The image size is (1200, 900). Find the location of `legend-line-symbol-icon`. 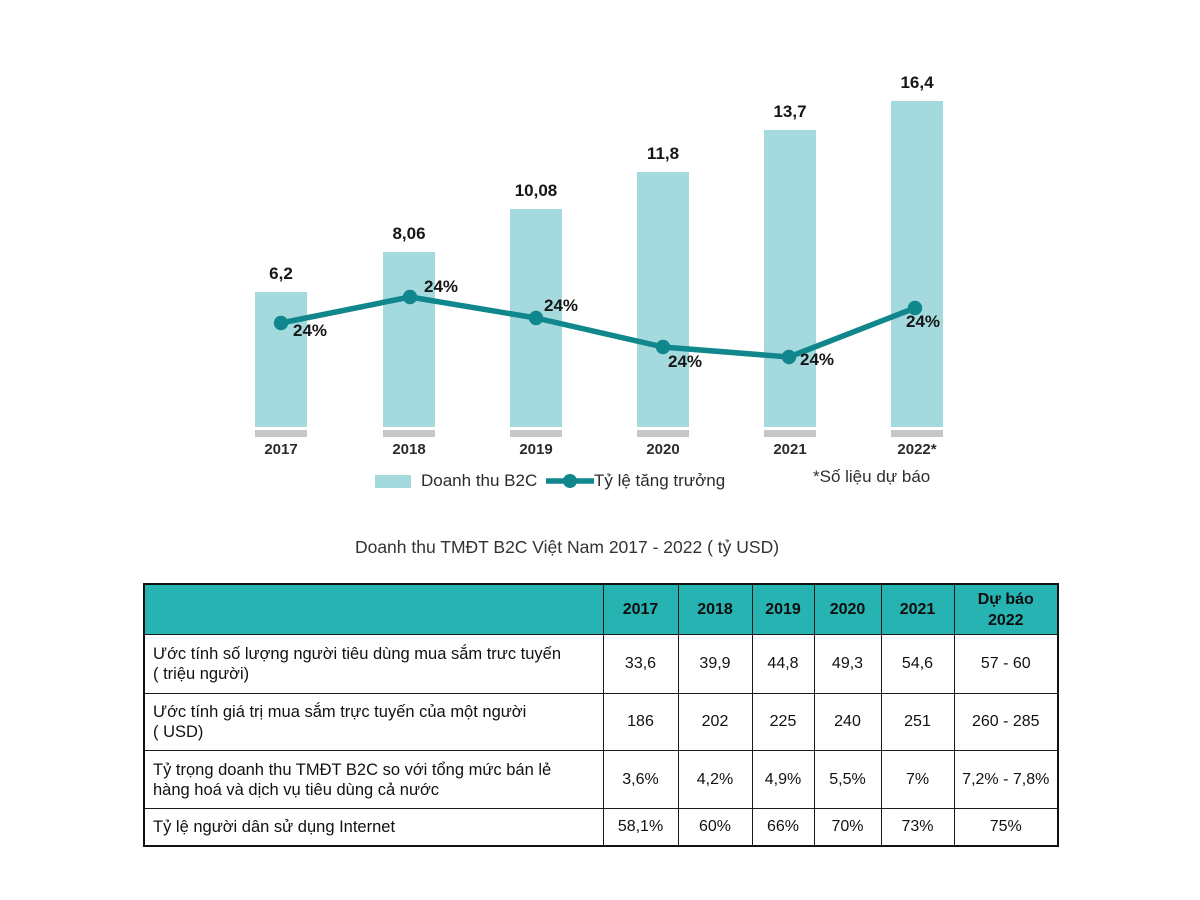

legend-line-symbol-icon is located at coordinates (570, 481).